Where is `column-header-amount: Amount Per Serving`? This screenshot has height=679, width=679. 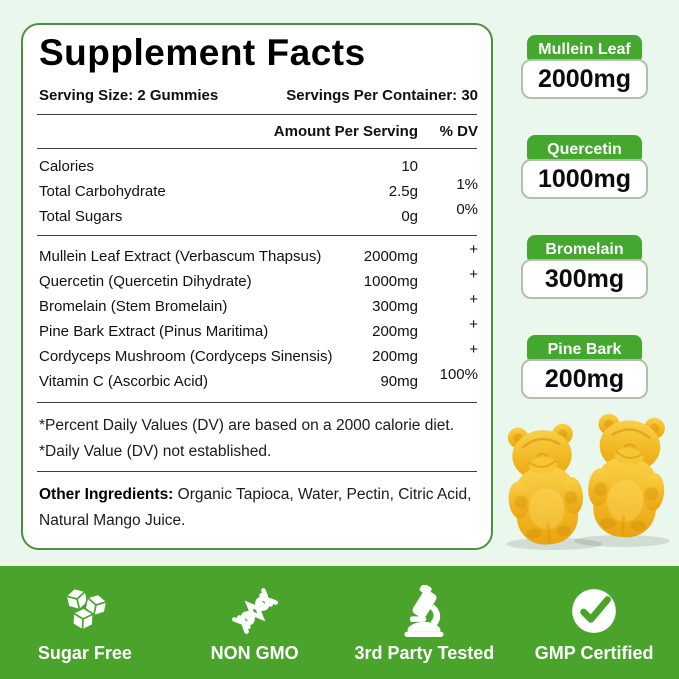
column-header-amount: Amount Per Serving is located at coordinates (345, 132).